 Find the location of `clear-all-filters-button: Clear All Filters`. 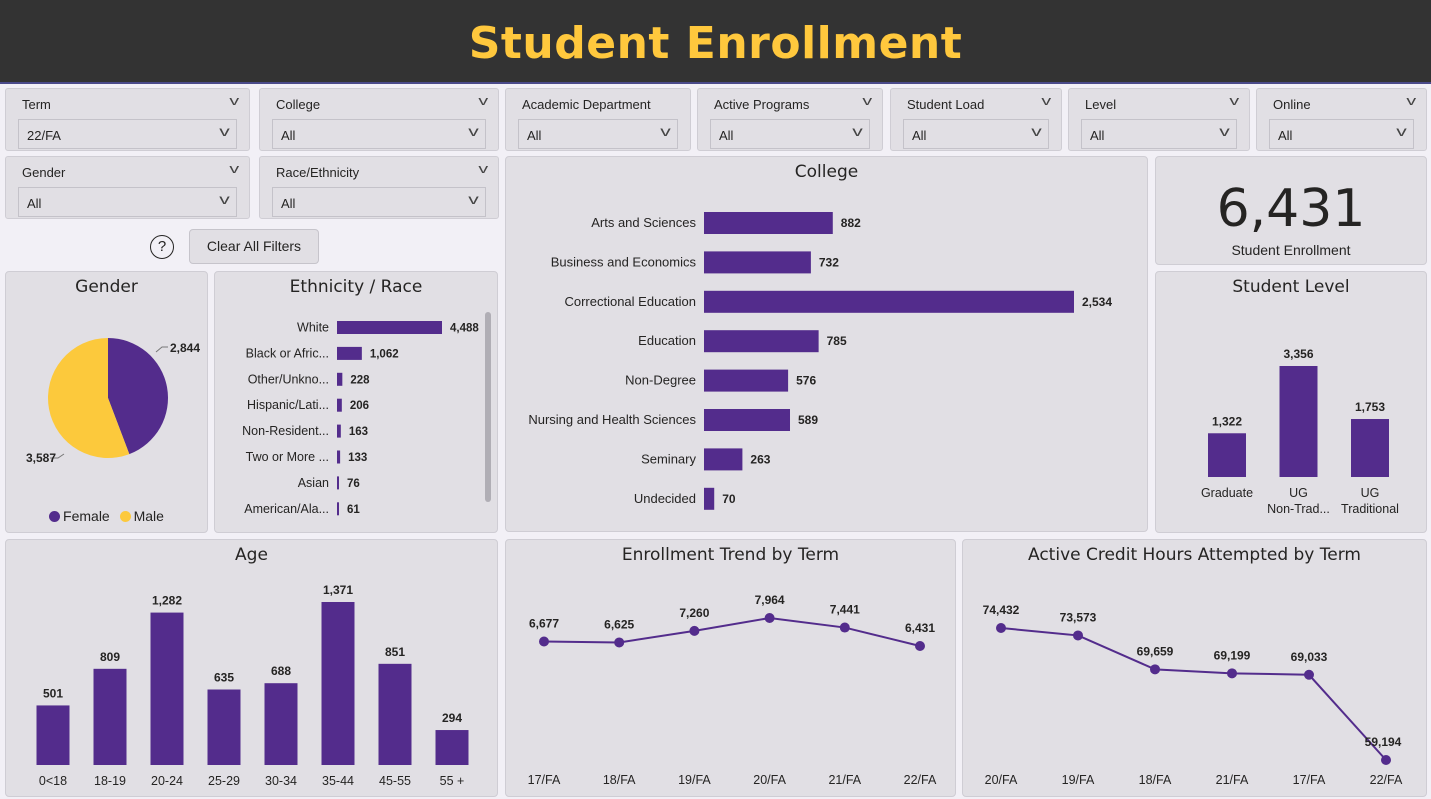

clear-all-filters-button: Clear All Filters is located at coordinates (254, 246).